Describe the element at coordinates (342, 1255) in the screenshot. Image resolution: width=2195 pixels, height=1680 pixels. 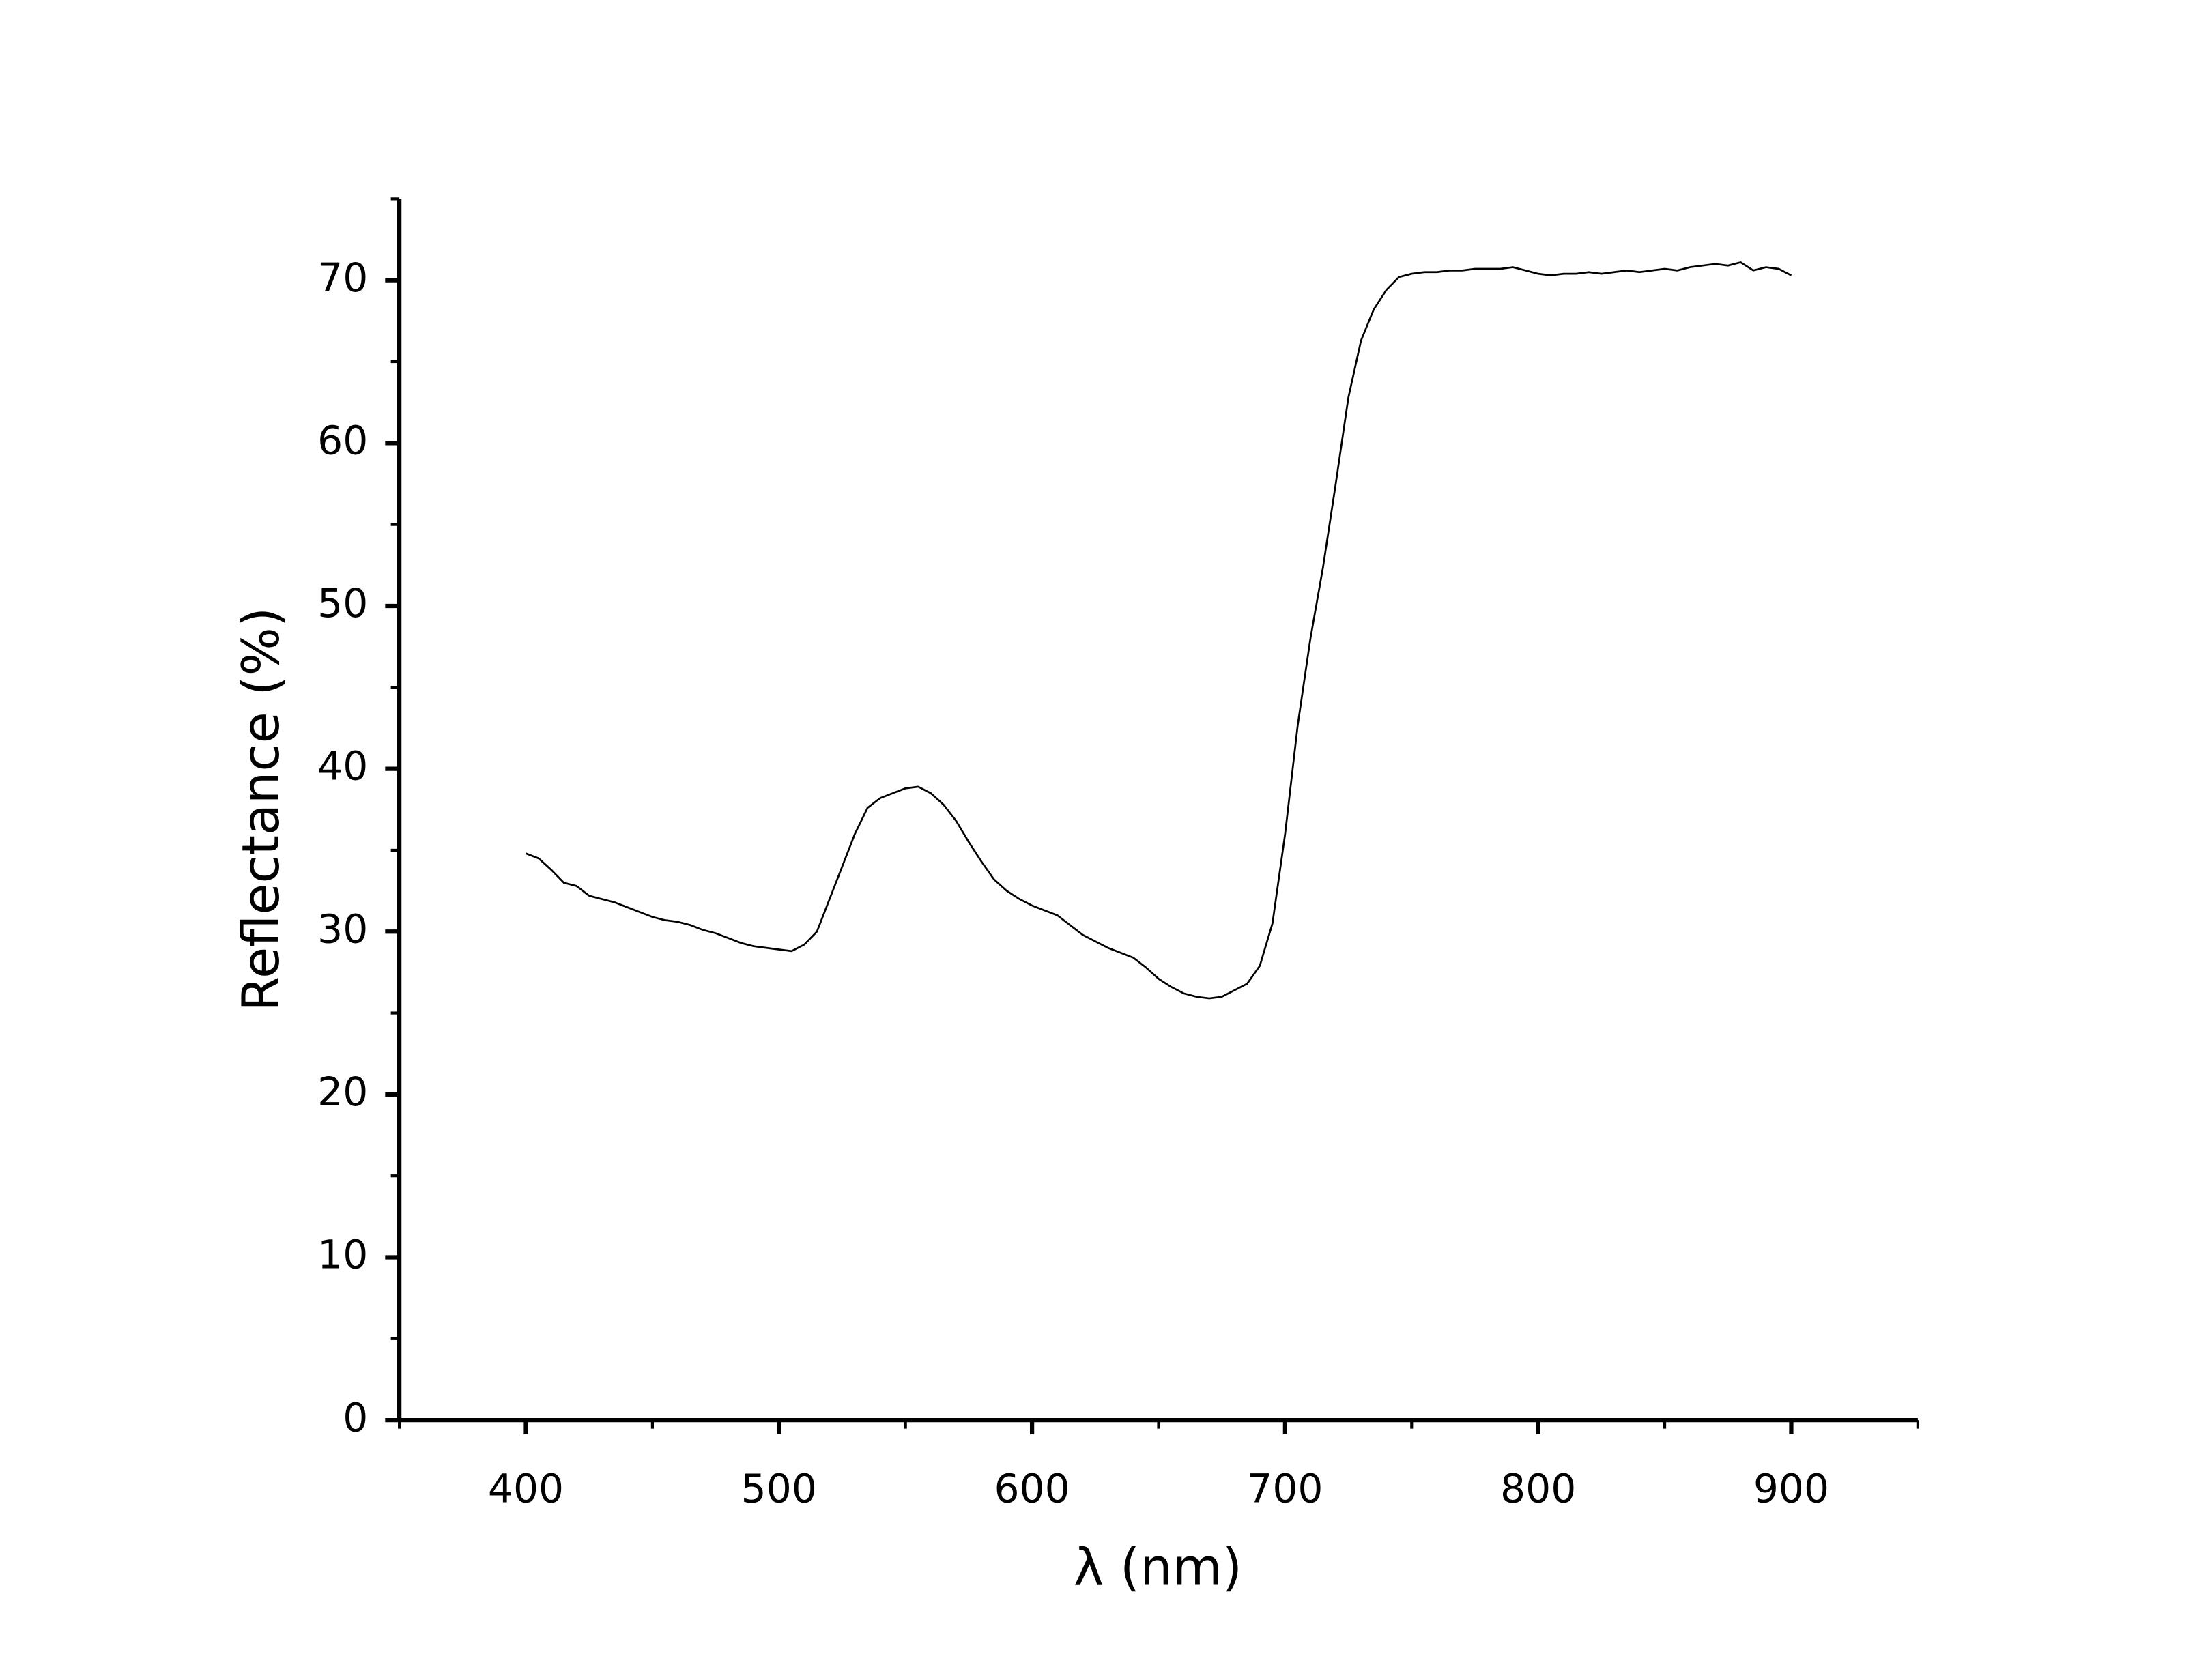
I see `y-tick-label: 10` at that location.